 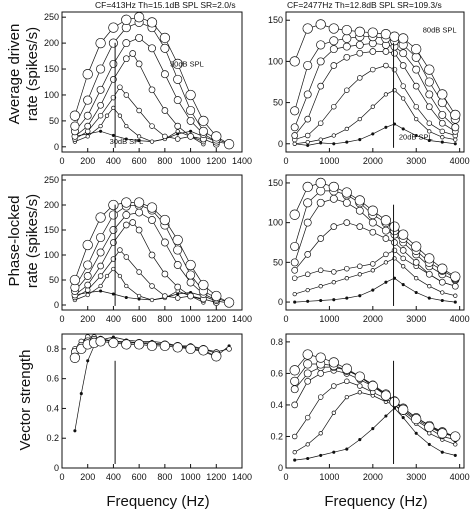 I want to click on series-line-50db, so click(x=375, y=93).